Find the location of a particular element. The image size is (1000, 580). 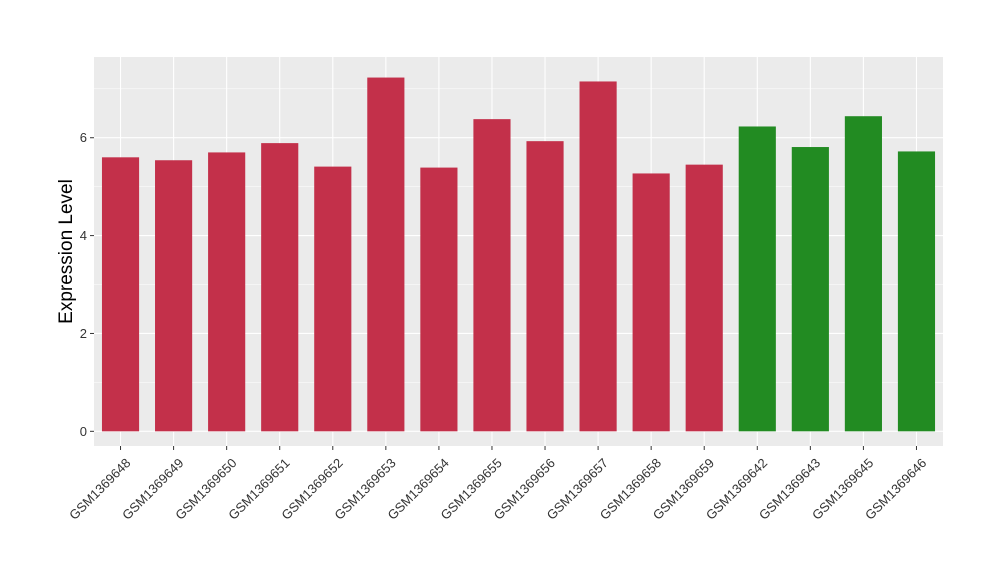

bar-GSM1369659 is located at coordinates (704, 298).